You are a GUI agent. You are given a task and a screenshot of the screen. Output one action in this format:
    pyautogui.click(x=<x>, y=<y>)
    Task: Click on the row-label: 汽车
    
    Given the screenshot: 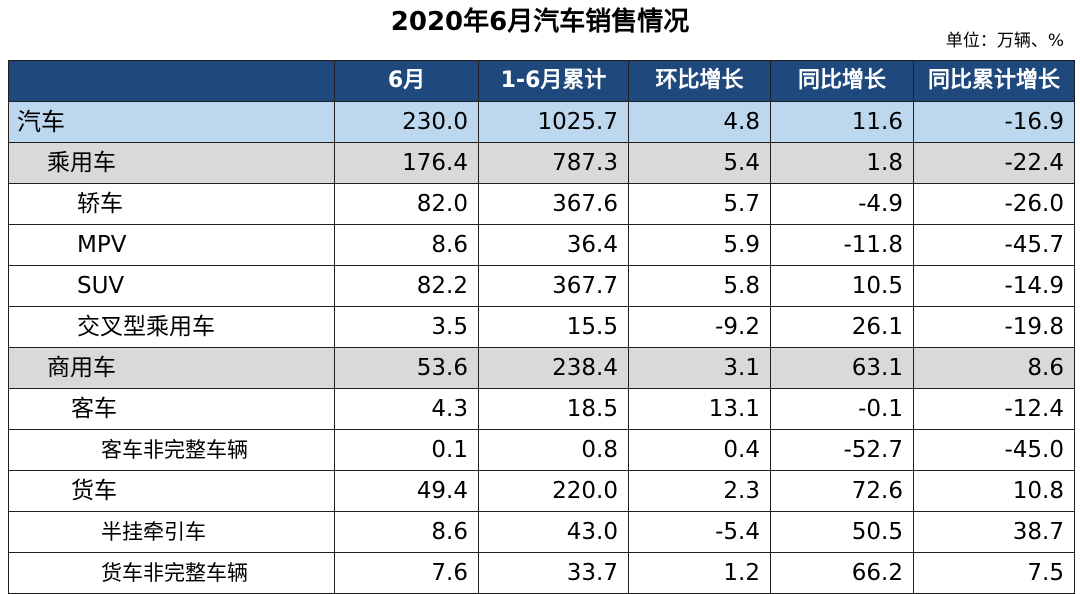 What is the action you would take?
    pyautogui.click(x=171, y=122)
    